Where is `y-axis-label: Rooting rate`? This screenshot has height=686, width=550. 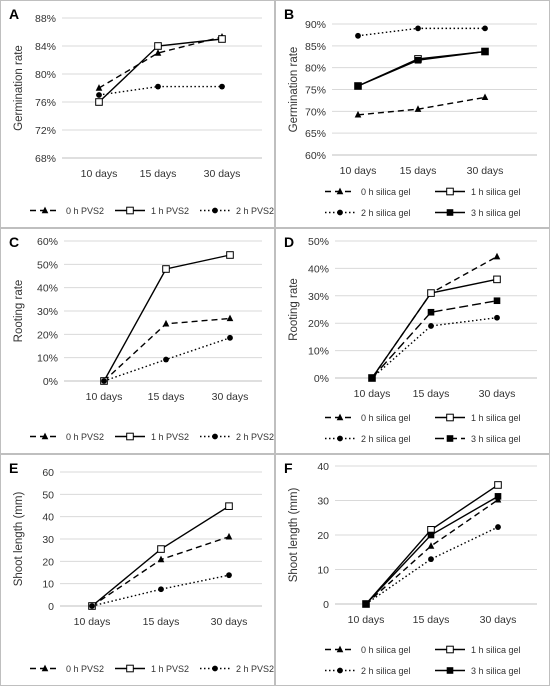
y-axis-label: Rooting rate is located at coordinates (294, 309).